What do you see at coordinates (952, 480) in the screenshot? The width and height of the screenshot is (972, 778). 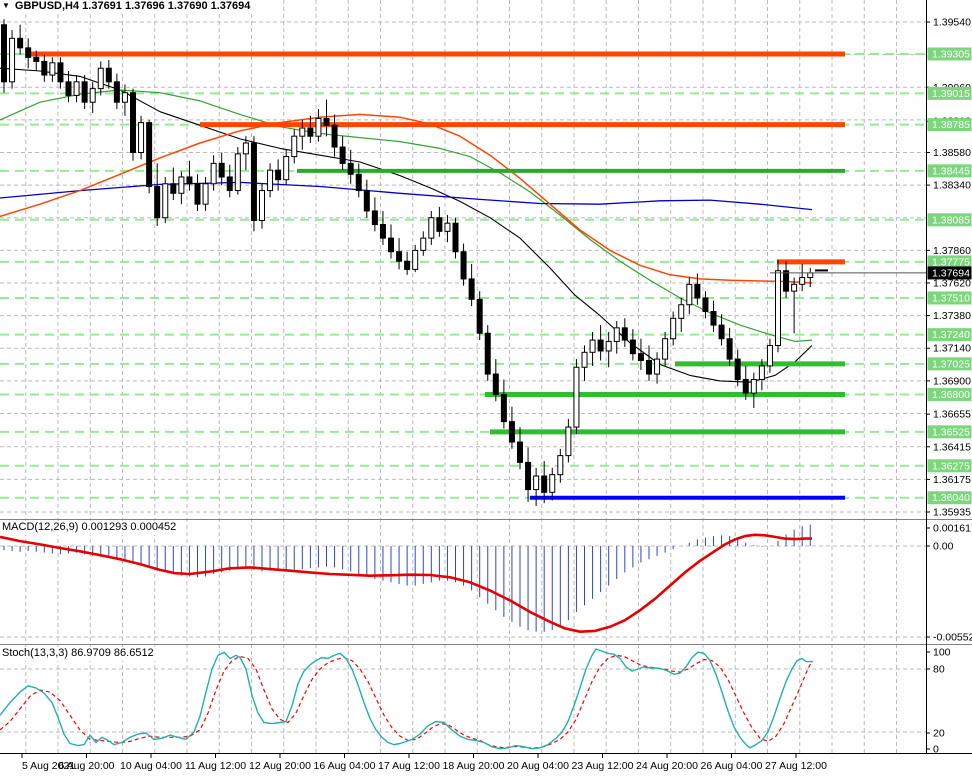 I see `price-tick-label: 1.36175` at bounding box center [952, 480].